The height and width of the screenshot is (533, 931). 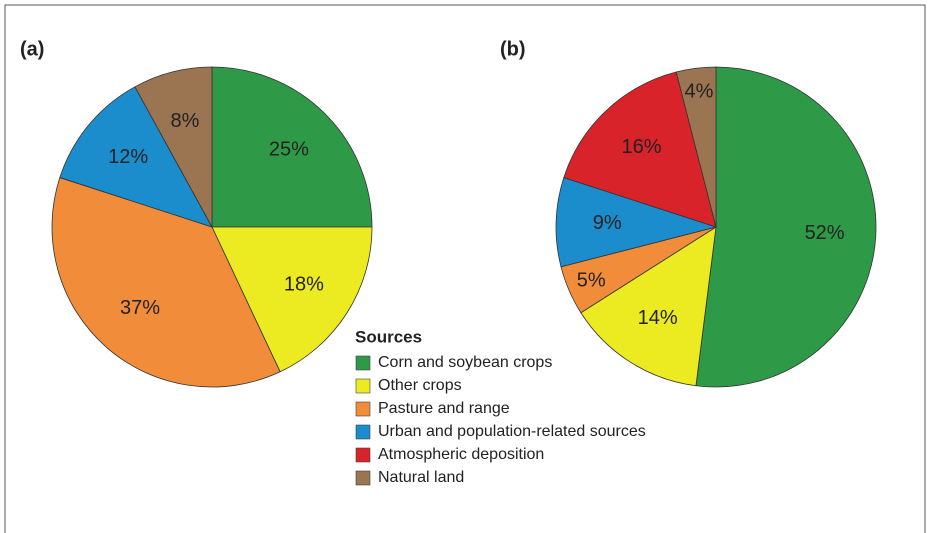 What do you see at coordinates (304, 285) in the screenshot?
I see `slice-label: 18%` at bounding box center [304, 285].